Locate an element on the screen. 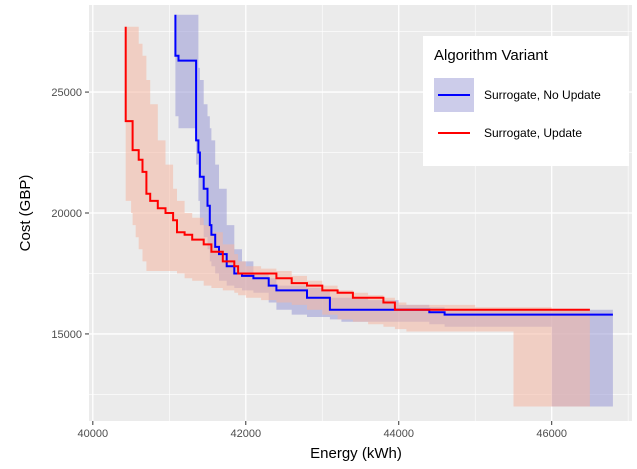 This screenshot has width=637, height=469. y-tick-label: 25000 is located at coordinates (66, 93).